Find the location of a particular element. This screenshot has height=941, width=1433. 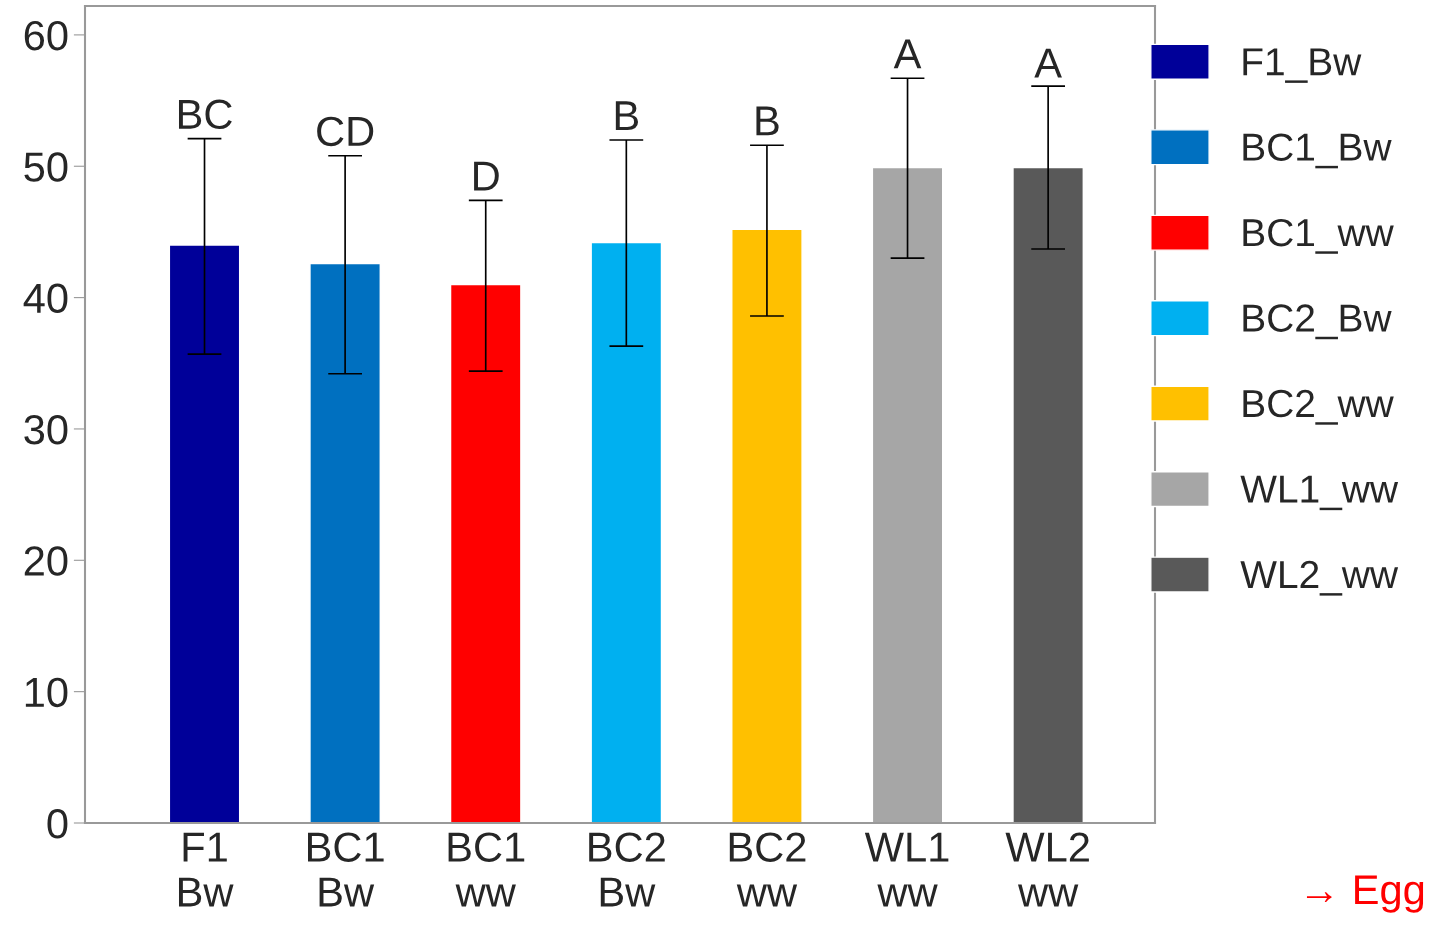

y-tick-label: 60 is located at coordinates (46, 35).